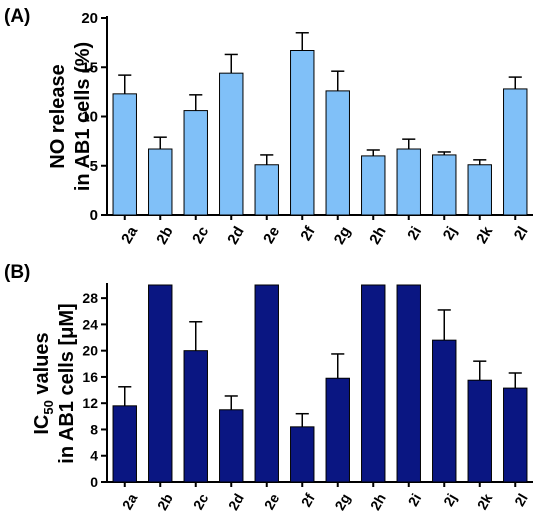 This screenshot has width=550, height=528. Describe the element at coordinates (42, 425) in the screenshot. I see `y-label-ic: IC` at that location.